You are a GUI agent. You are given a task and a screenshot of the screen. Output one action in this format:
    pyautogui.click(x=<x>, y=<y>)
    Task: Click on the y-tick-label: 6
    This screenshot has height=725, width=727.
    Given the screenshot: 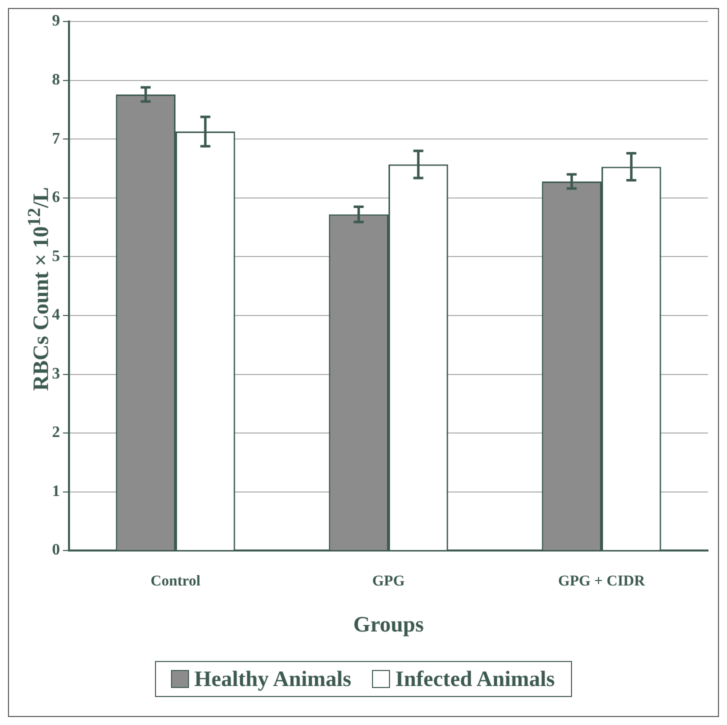 What is the action you would take?
    pyautogui.click(x=56, y=197)
    